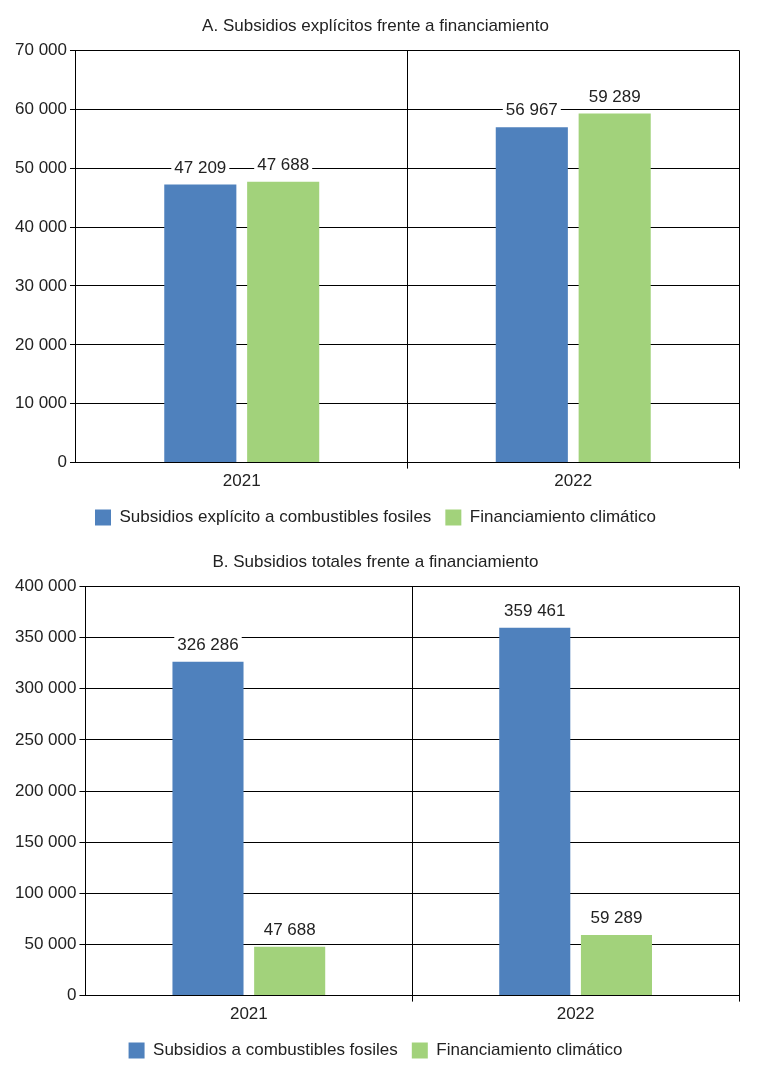 The image size is (759, 1077). What do you see at coordinates (41, 403) in the screenshot?
I see `y-tick-label: 10 000` at bounding box center [41, 403].